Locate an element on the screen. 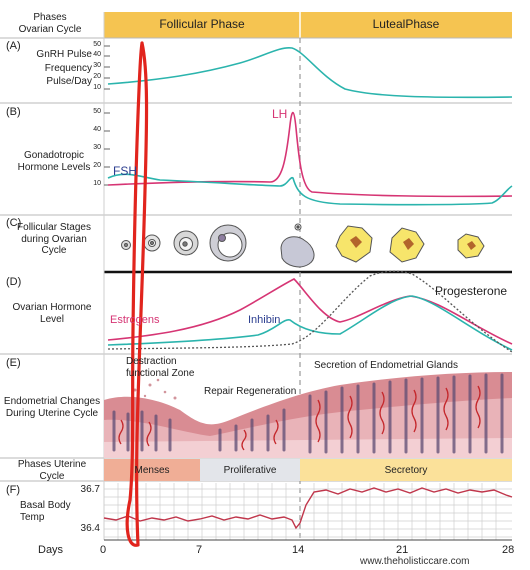 The height and width of the screenshot is (570, 530). panel-b-letter: (B) is located at coordinates (13, 112).